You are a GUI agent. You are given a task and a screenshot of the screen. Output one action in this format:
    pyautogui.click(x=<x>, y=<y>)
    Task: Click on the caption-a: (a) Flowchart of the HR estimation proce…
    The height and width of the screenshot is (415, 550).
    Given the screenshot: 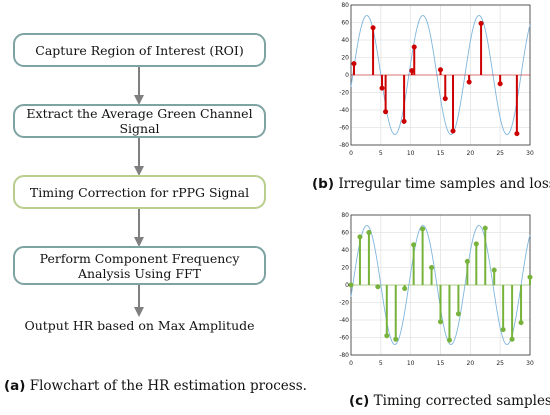 What is the action you would take?
    pyautogui.click(x=155, y=386)
    